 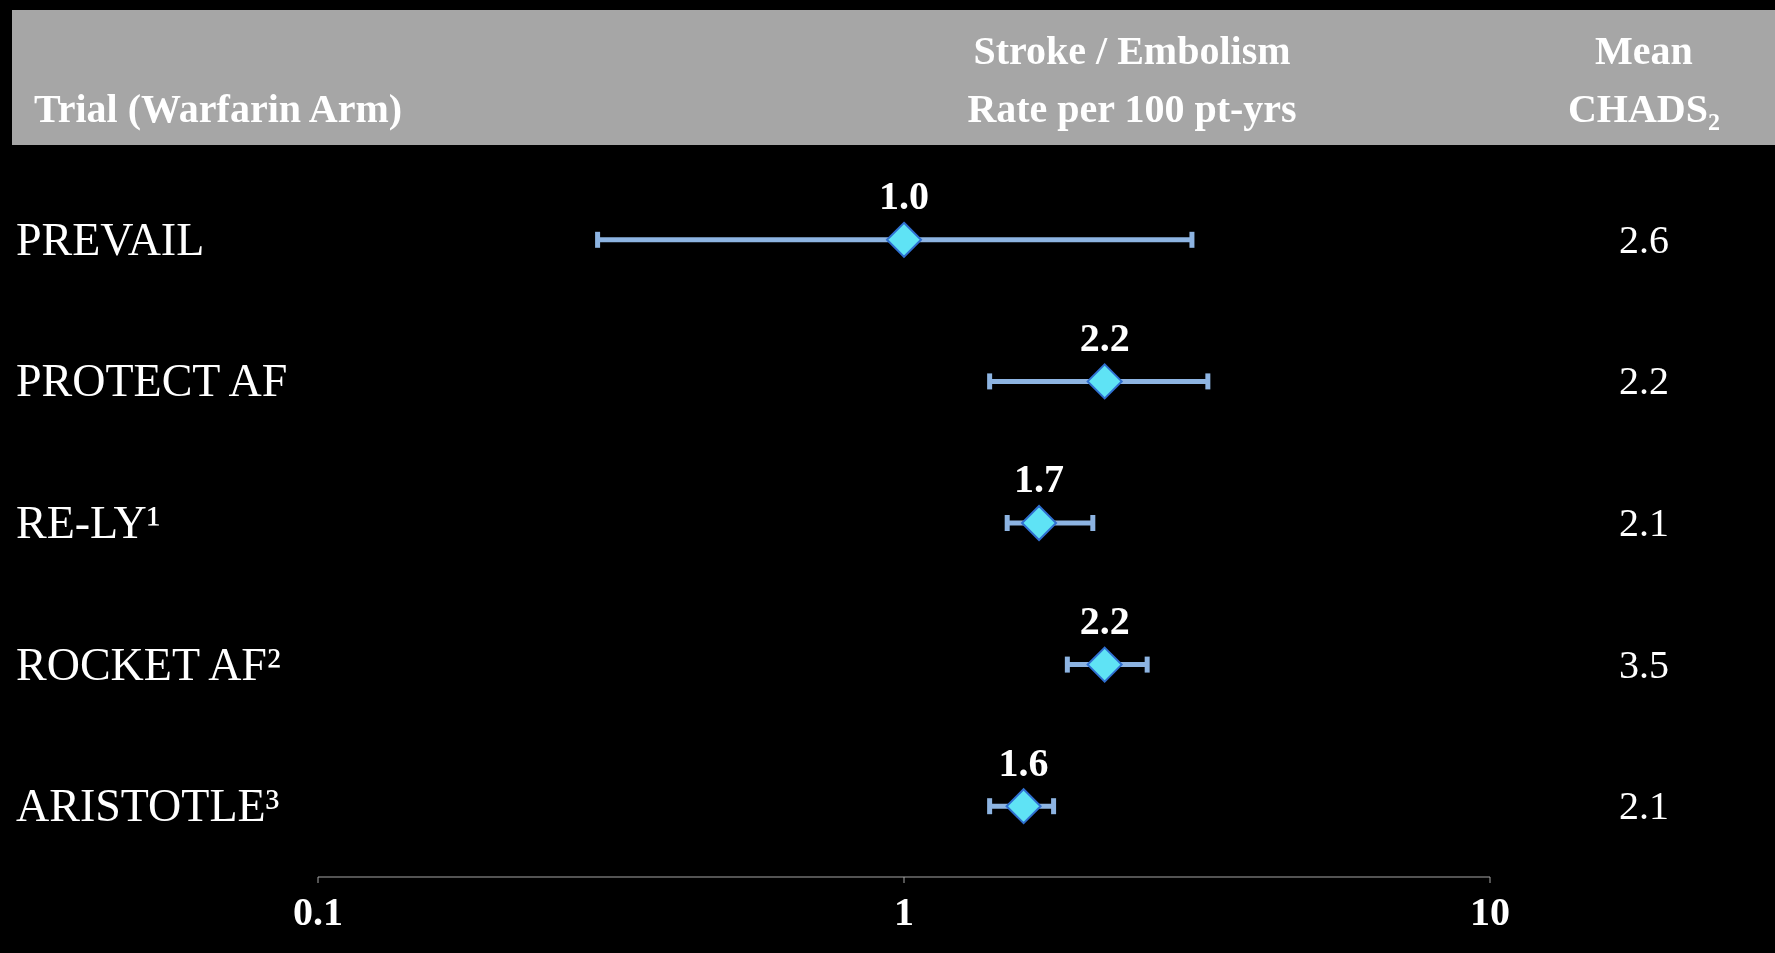 I want to click on y2-tick-label: 3.5, so click(x=1644, y=664).